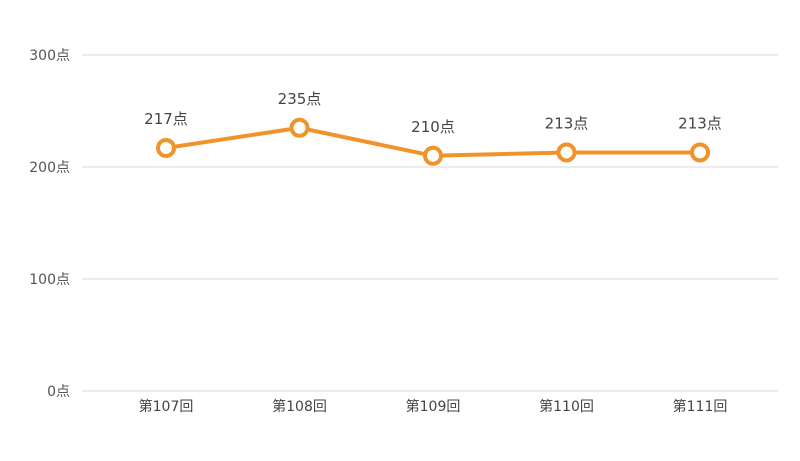 The image size is (800, 461). I want to click on x-tick-label: 第108回, so click(299, 406).